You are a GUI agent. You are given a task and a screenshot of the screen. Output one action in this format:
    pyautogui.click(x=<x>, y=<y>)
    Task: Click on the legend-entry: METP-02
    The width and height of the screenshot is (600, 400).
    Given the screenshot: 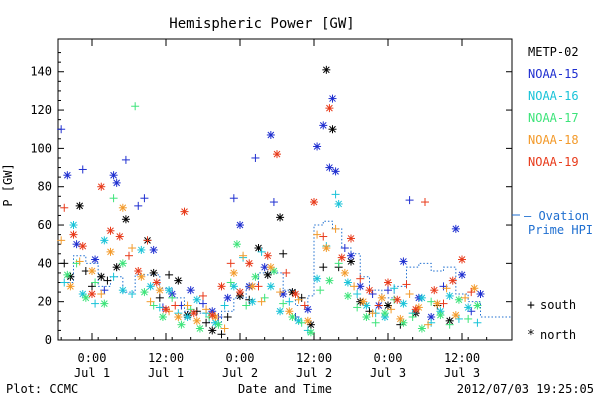 What is the action you would take?
    pyautogui.click(x=553, y=52)
    